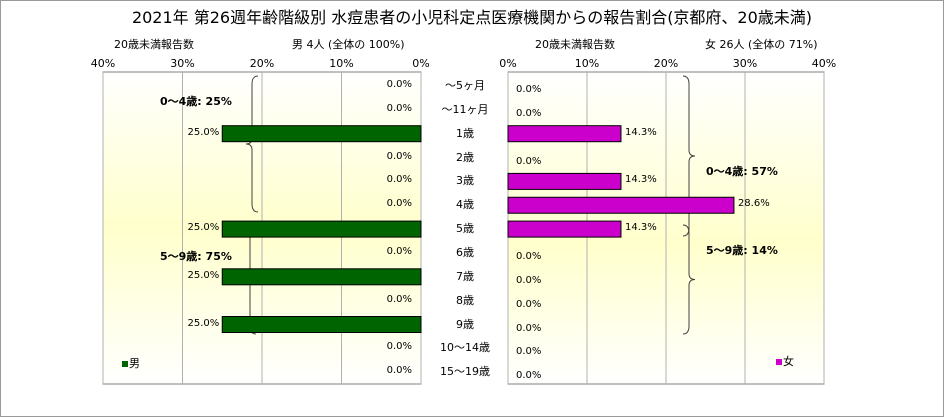 The height and width of the screenshot is (417, 944). Describe the element at coordinates (196, 101) in the screenshot. I see `male-annotation-0-4: 0〜4歳: 25%` at that location.